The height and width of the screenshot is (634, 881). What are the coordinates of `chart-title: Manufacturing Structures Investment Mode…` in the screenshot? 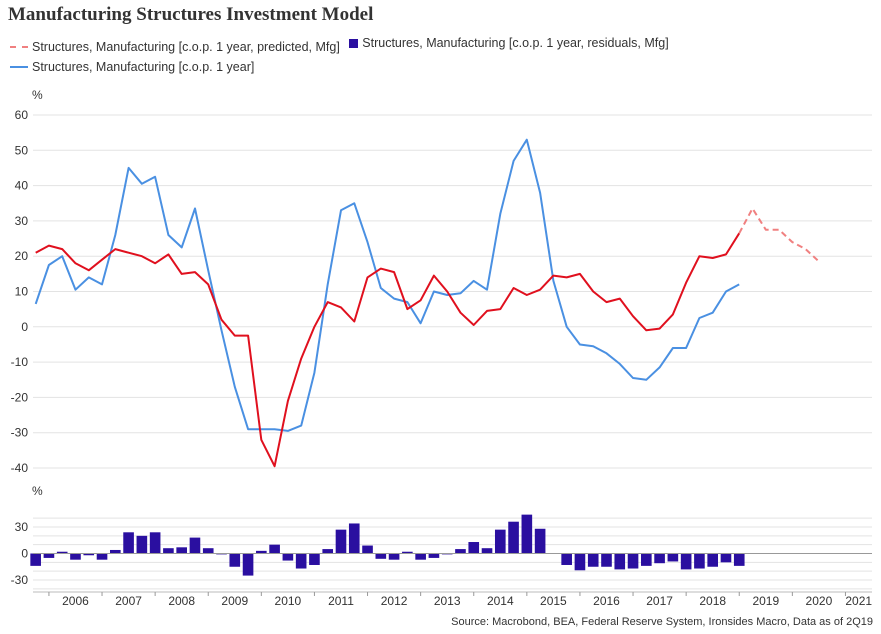 It's located at (191, 14).